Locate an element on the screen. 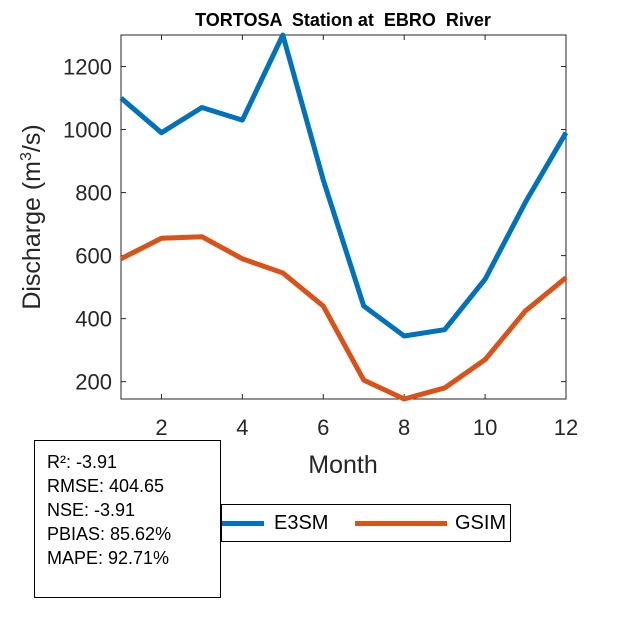  legend-item-e3sm: E3SM is located at coordinates (294, 523).